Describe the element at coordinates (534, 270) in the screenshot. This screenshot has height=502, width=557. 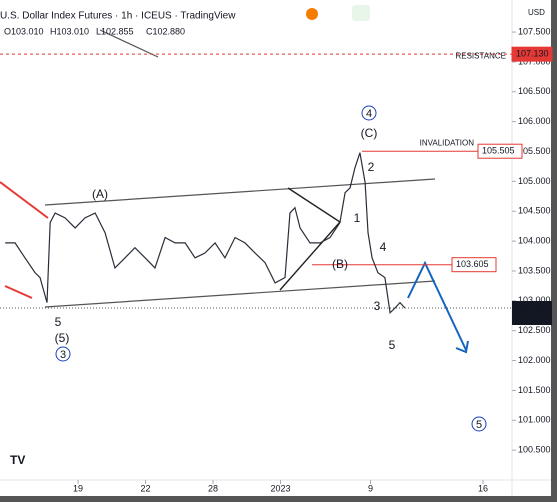
I see `y-tick-label: 103.500` at that location.